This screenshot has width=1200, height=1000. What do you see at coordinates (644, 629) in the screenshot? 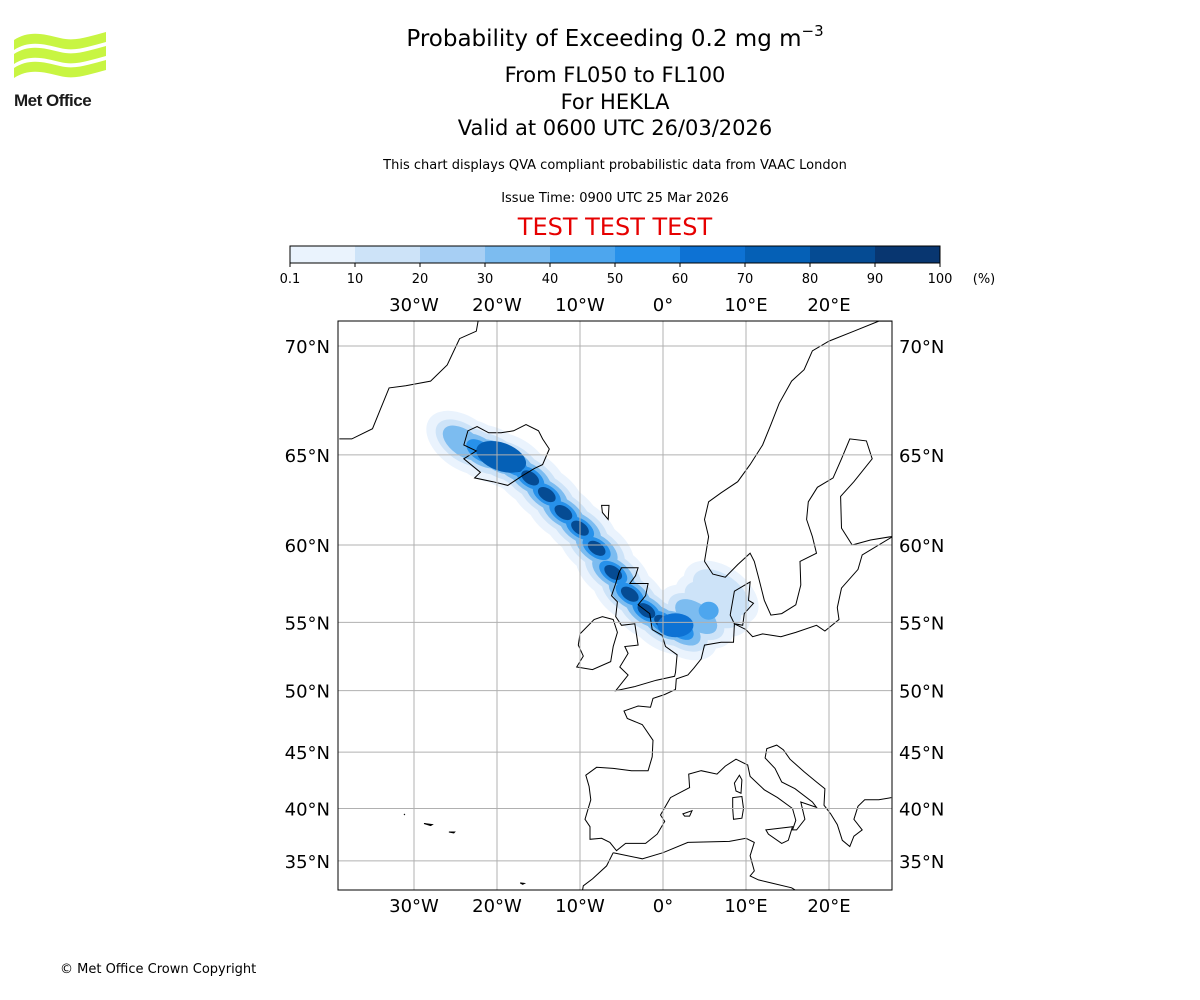
I see `great-britain-coast` at bounding box center [644, 629].